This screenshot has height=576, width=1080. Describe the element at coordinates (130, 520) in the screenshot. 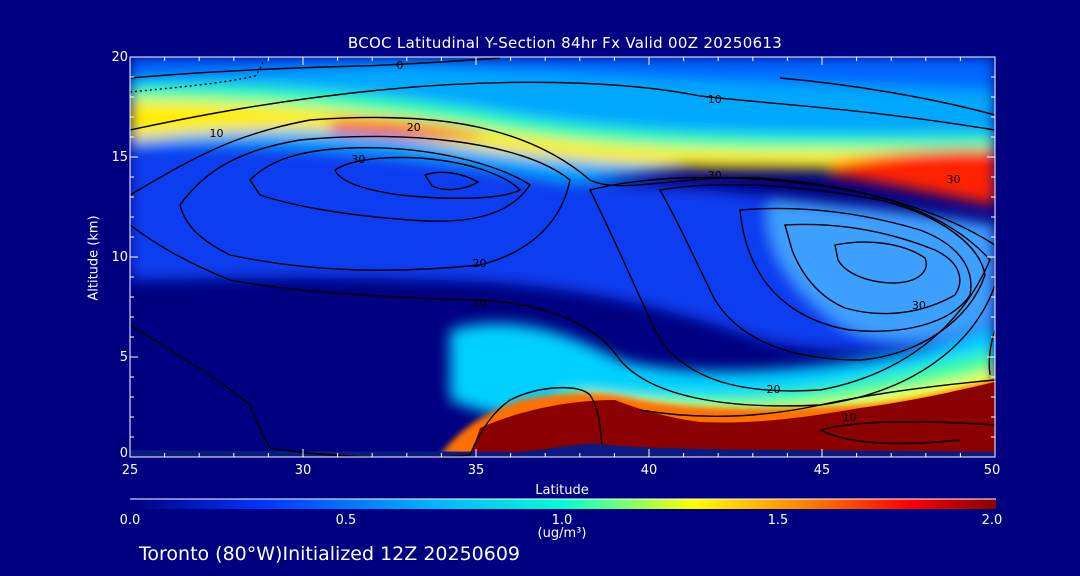

I see `colorbar-tick-label: 0.0` at that location.